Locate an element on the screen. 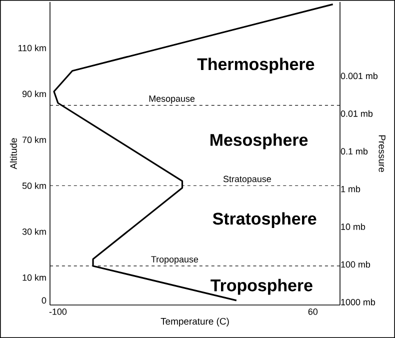 Image resolution: width=395 pixels, height=338 pixels. ref-line-label: Mesopause is located at coordinates (172, 100).